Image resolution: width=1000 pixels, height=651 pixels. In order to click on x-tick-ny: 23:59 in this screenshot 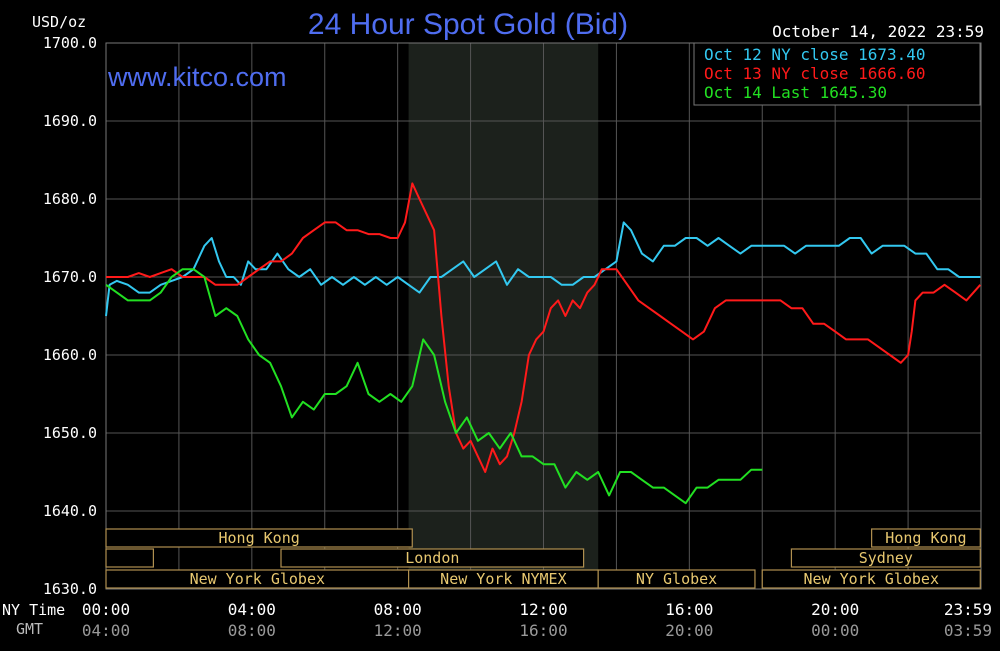, I will do `click(968, 609)`.